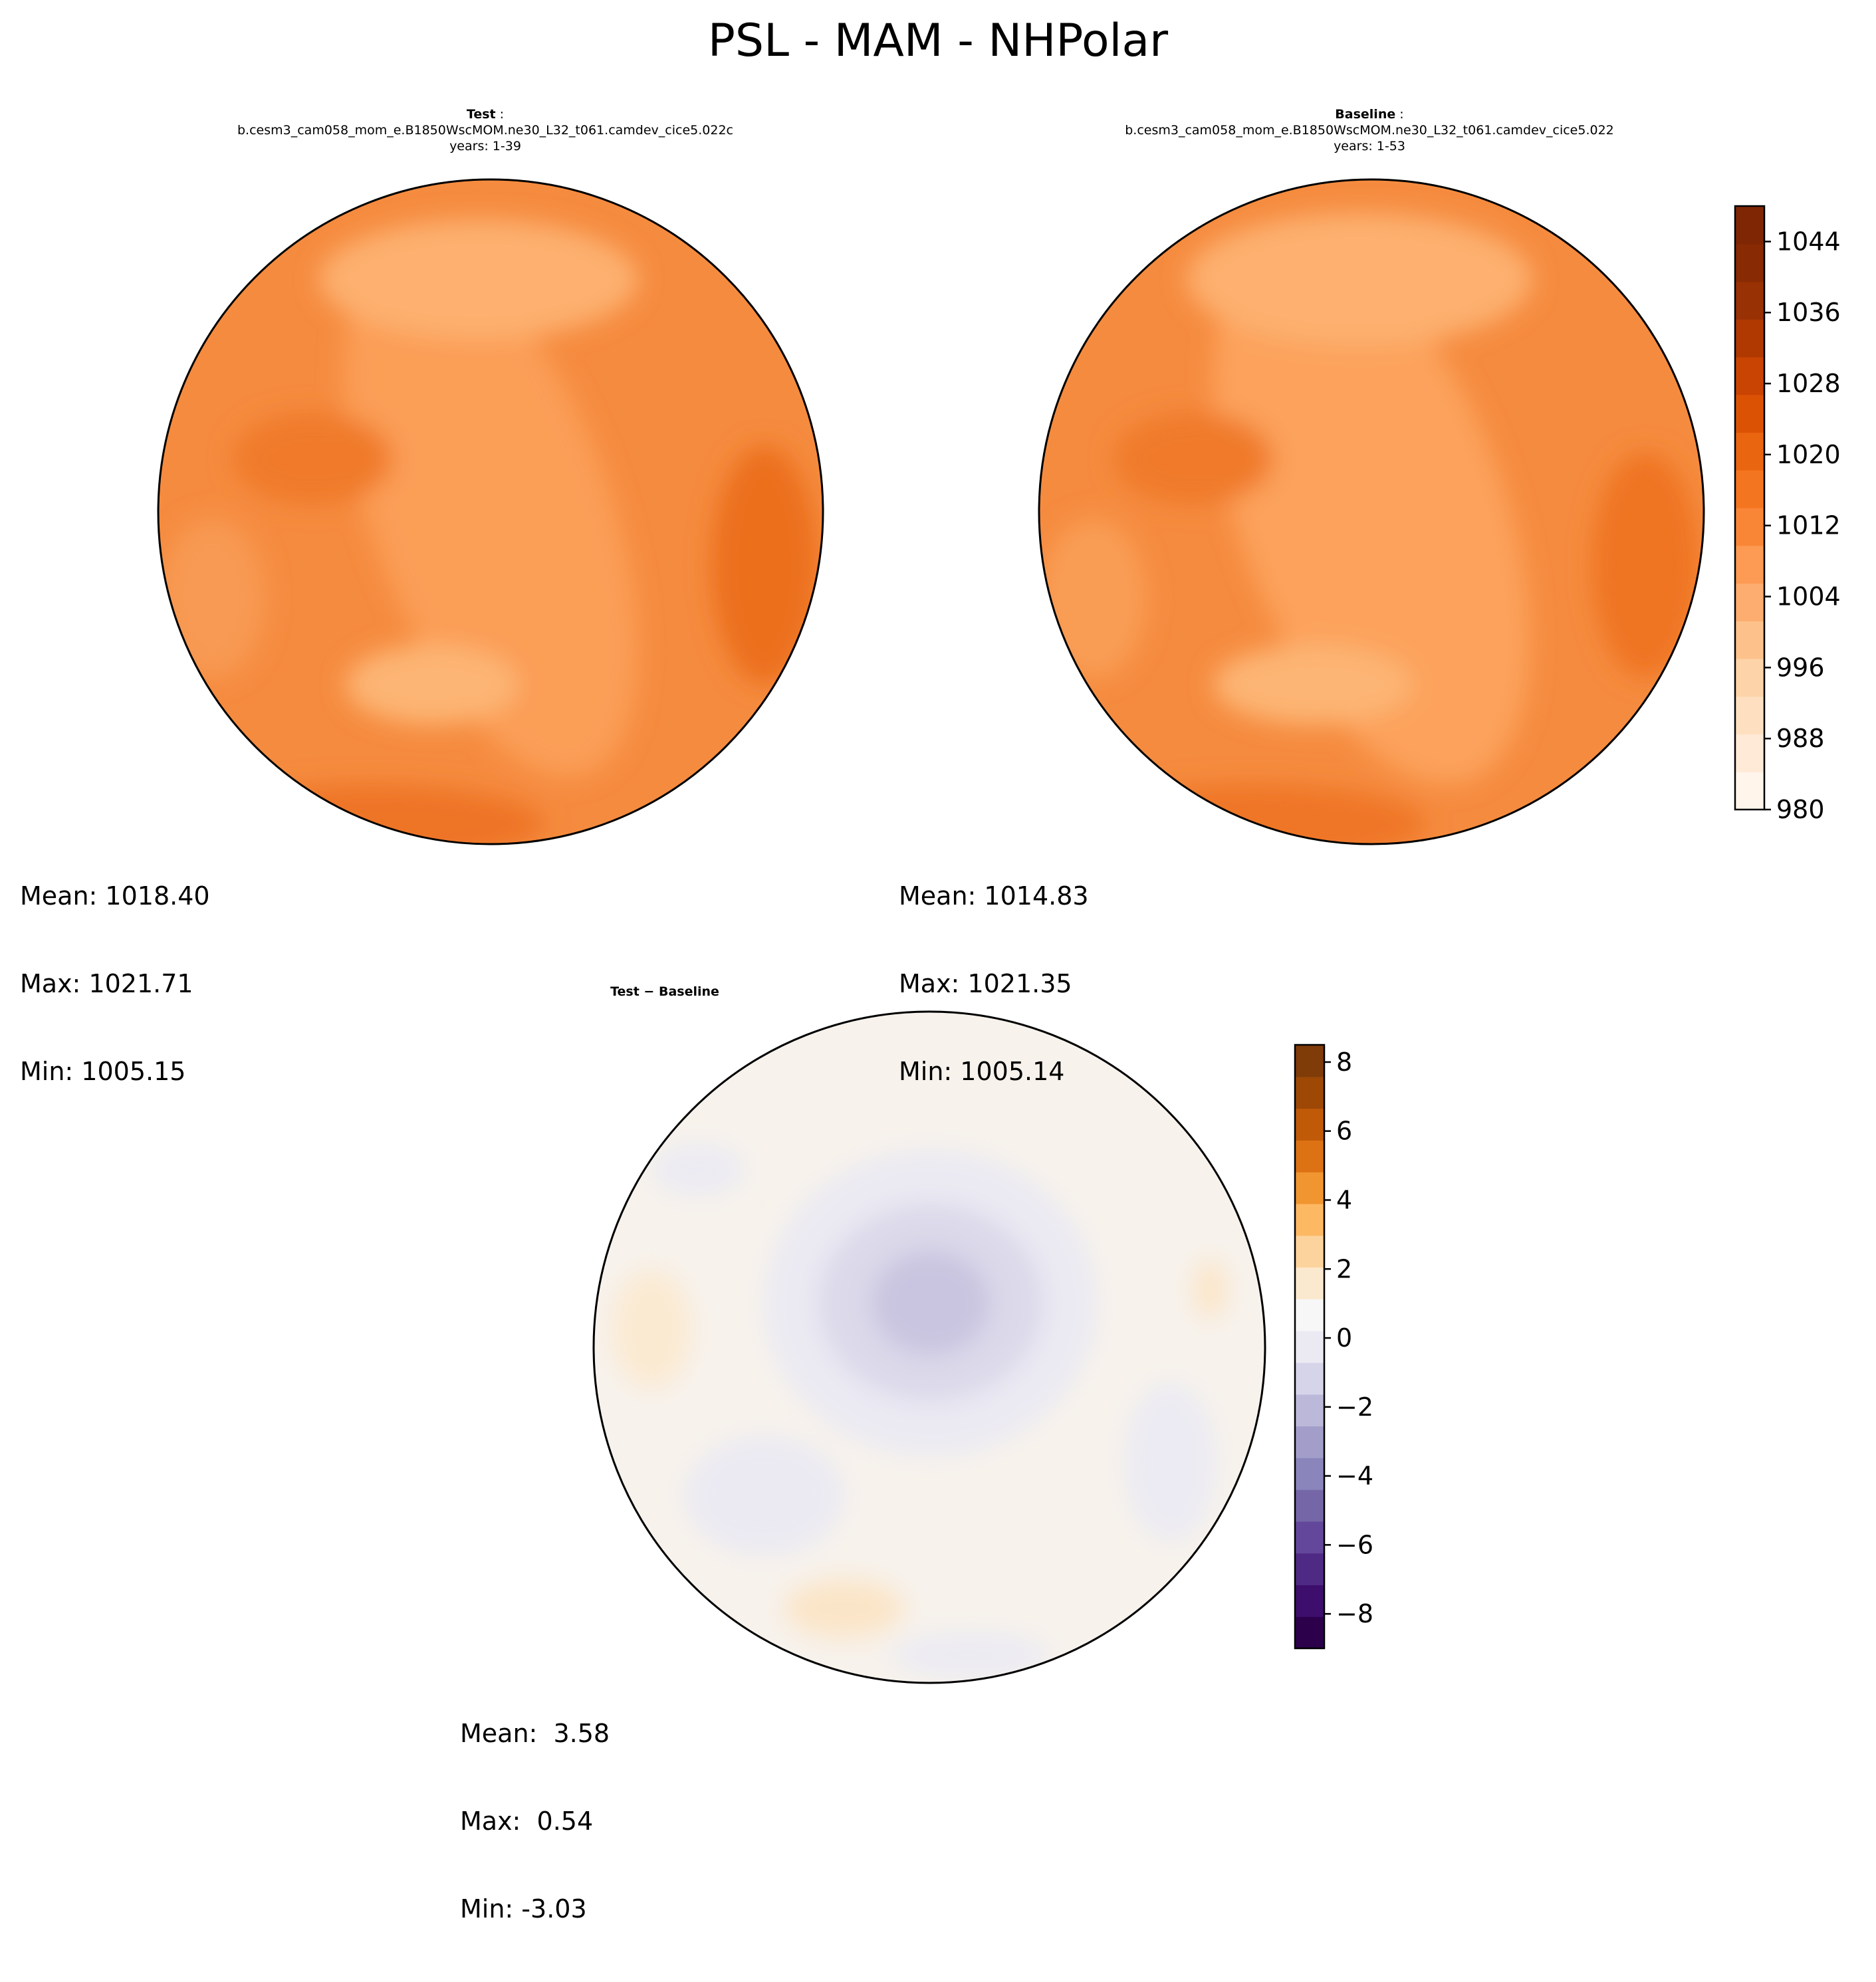  I want to click on colorbar-diff: −8 −6 −4 −2 0 2 4 6 8, so click(1334, 1347).